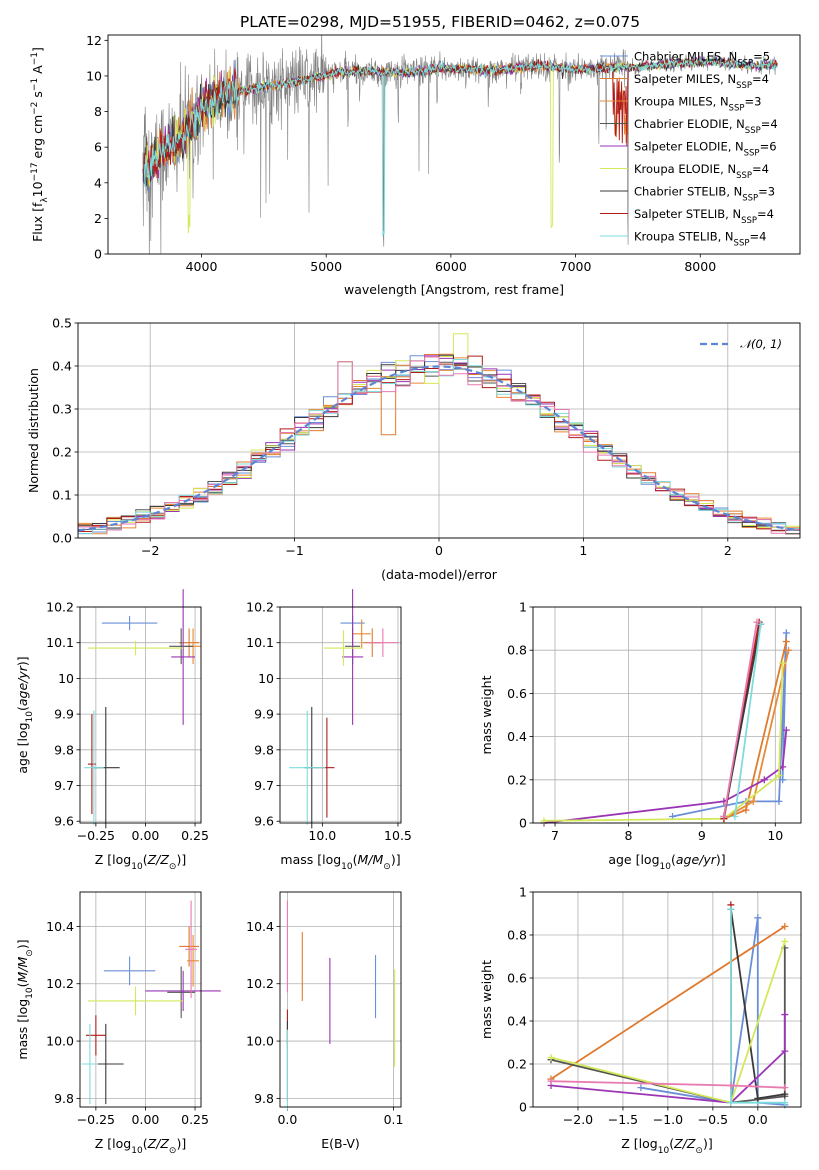  I want to click on y-tick-label: 0.6, so click(517, 693).